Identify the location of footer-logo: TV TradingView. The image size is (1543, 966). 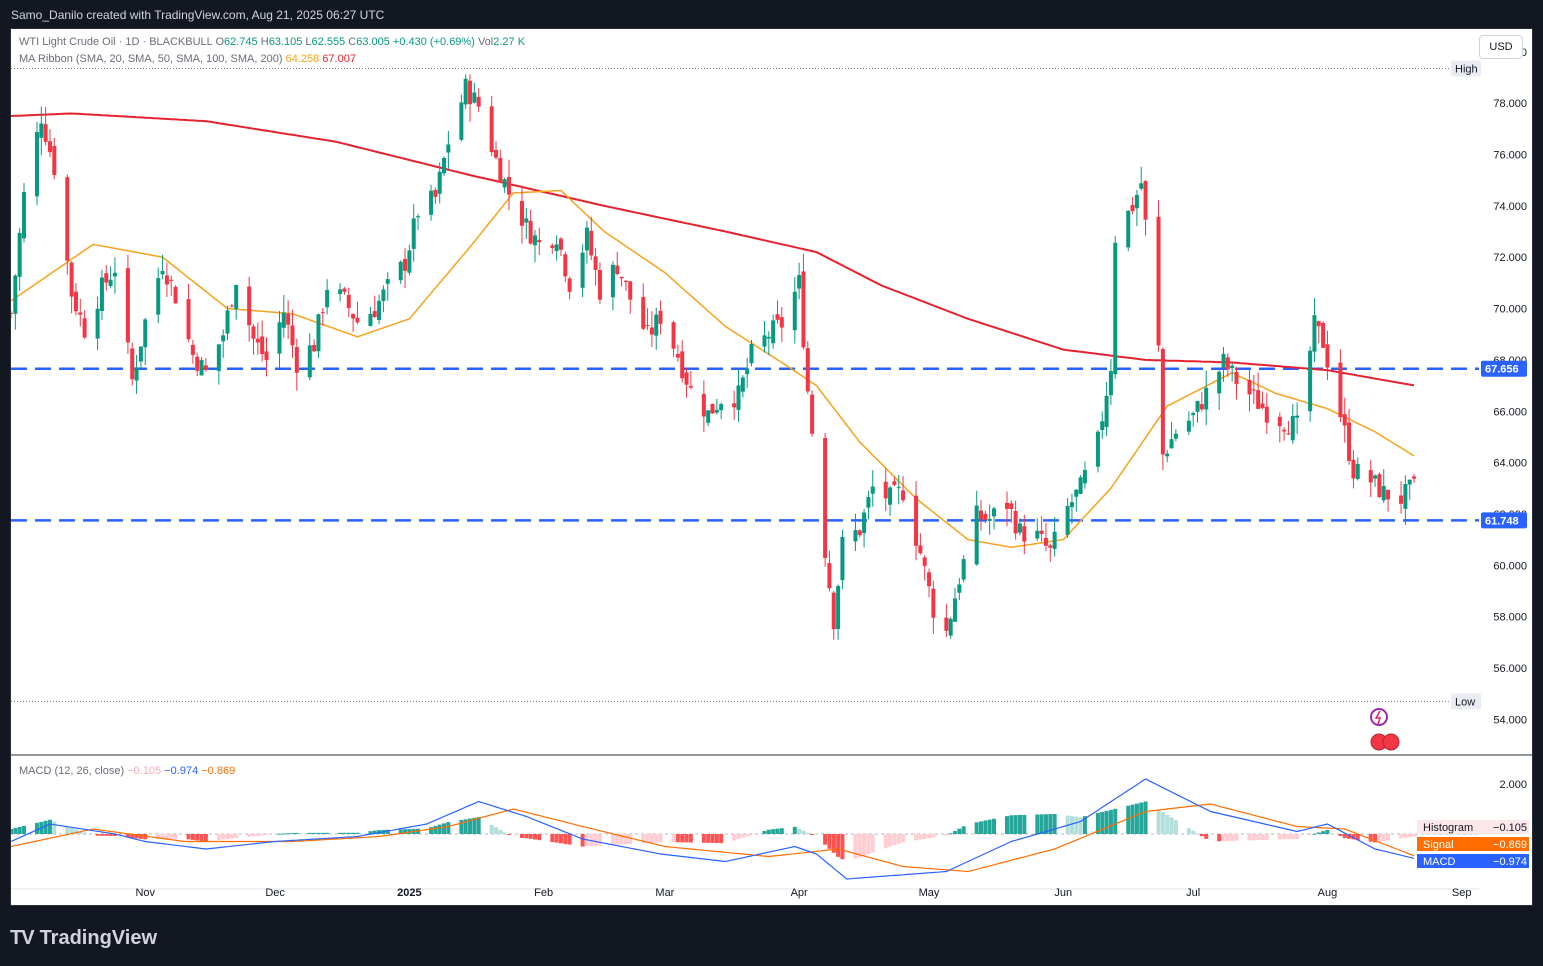
(83, 938).